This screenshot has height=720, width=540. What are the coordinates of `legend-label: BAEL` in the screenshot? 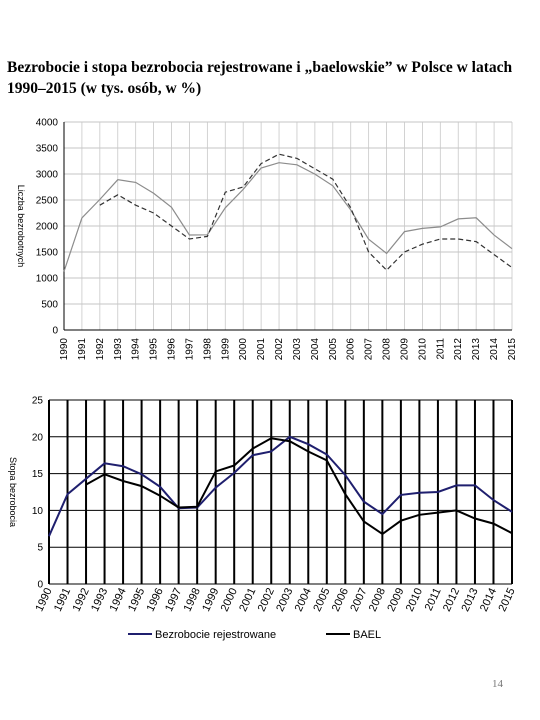 It's located at (367, 635).